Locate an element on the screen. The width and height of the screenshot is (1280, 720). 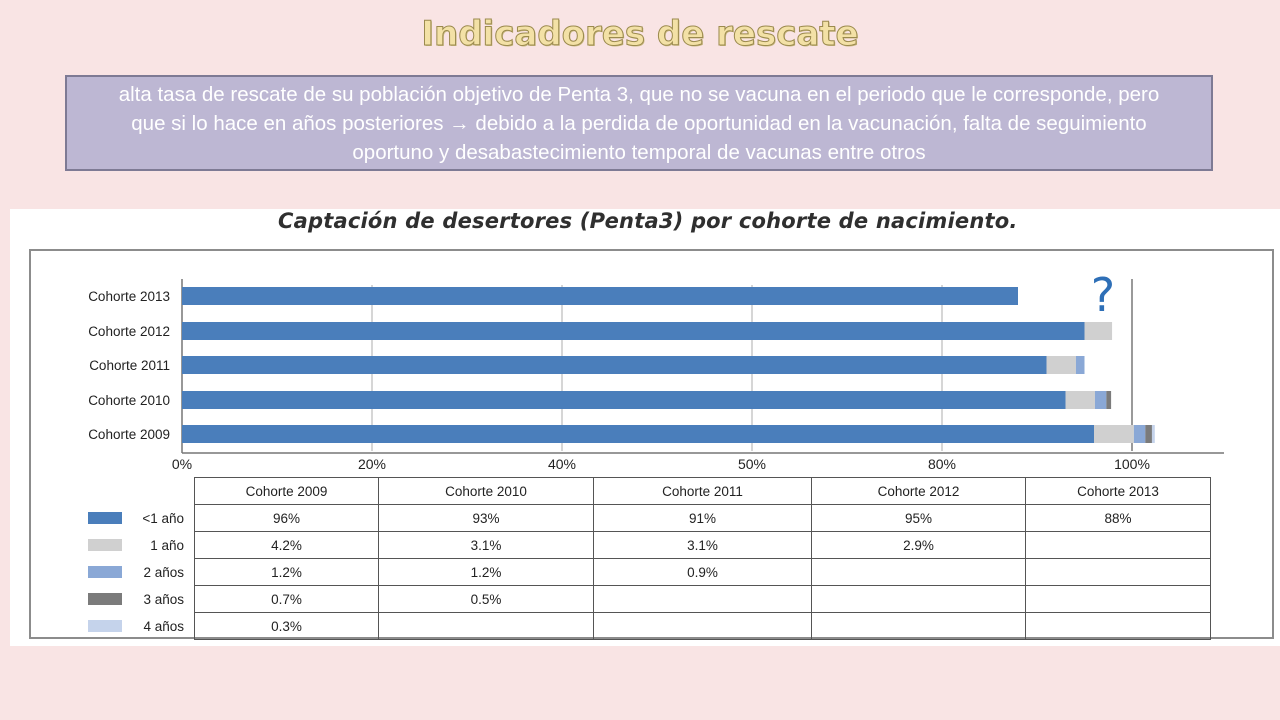
table-cell: 0.9% is located at coordinates (702, 572).